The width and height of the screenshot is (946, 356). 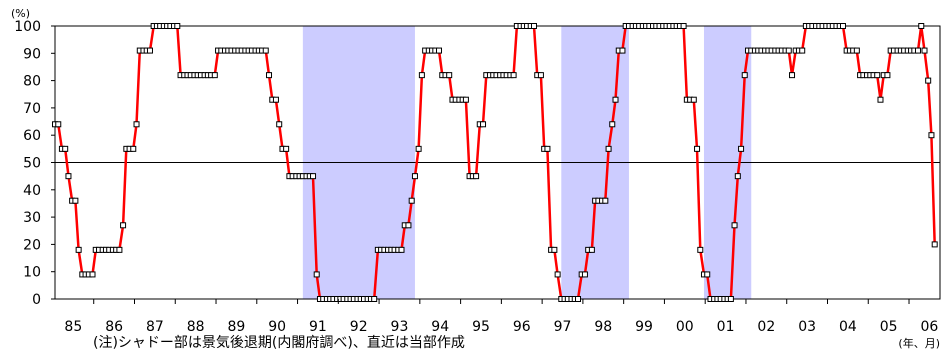 I want to click on x-tick-label: 87, so click(x=155, y=327).